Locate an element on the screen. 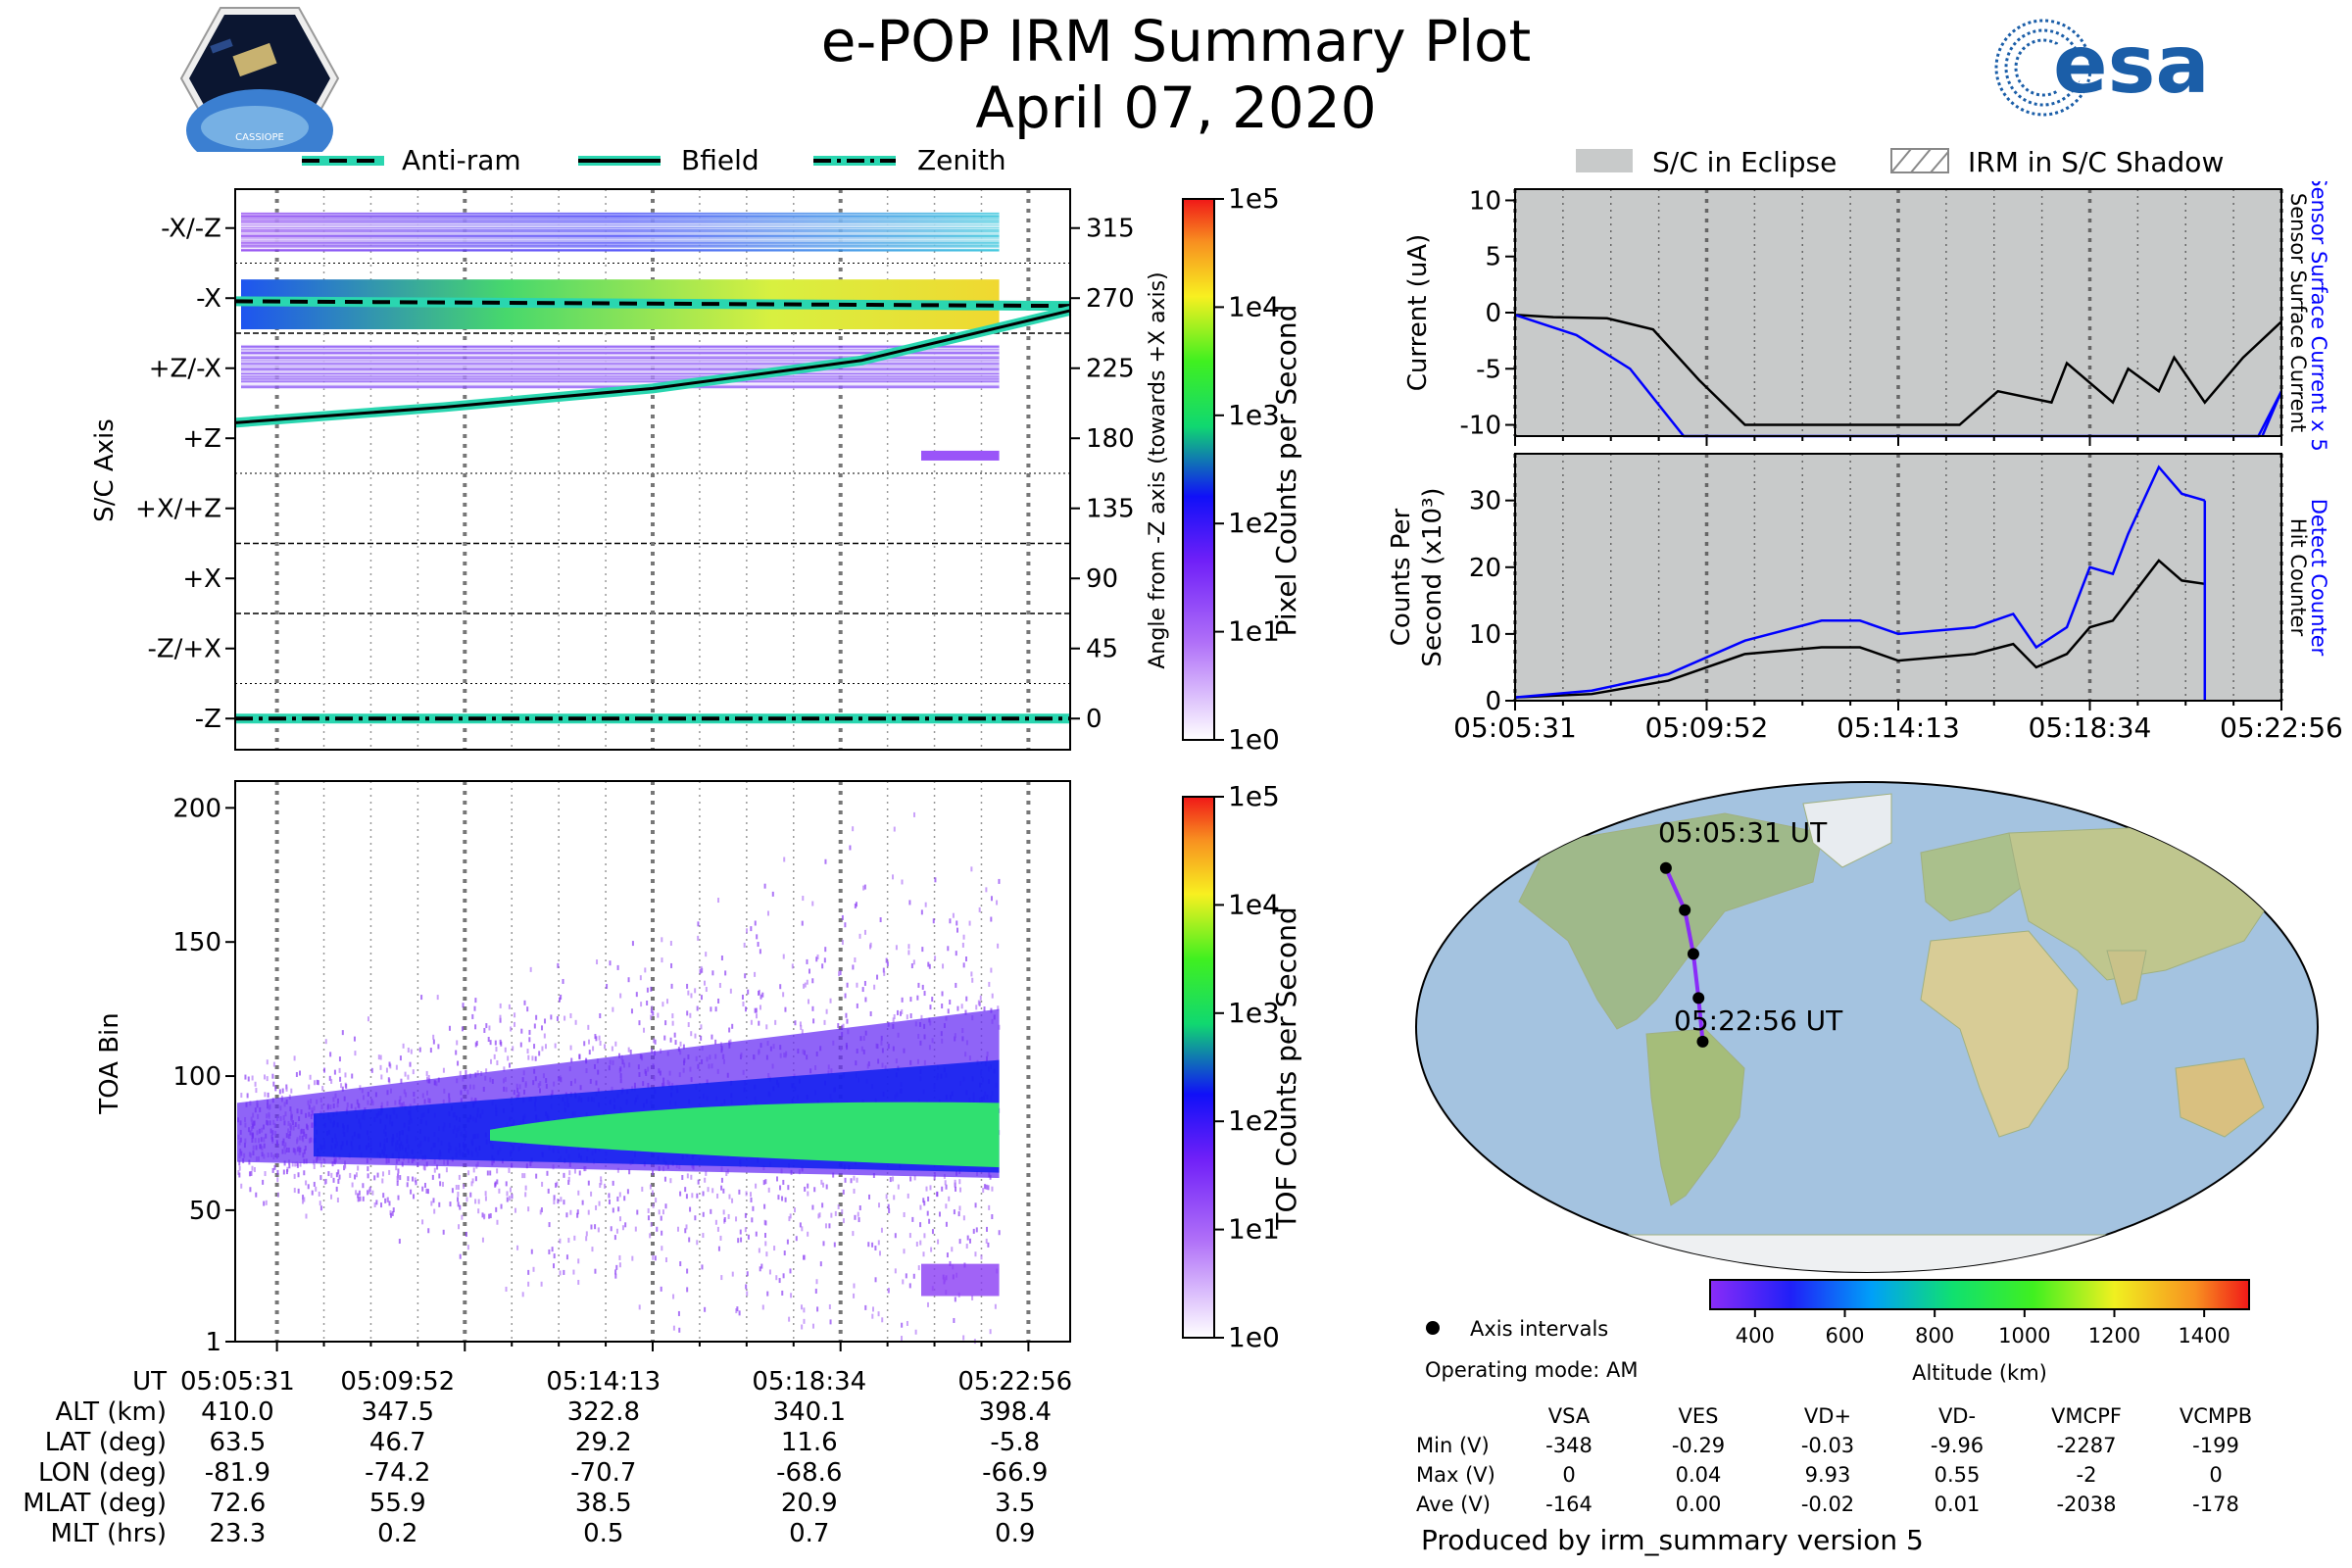 The height and width of the screenshot is (1568, 2352). current-frame is located at coordinates (1898, 312).